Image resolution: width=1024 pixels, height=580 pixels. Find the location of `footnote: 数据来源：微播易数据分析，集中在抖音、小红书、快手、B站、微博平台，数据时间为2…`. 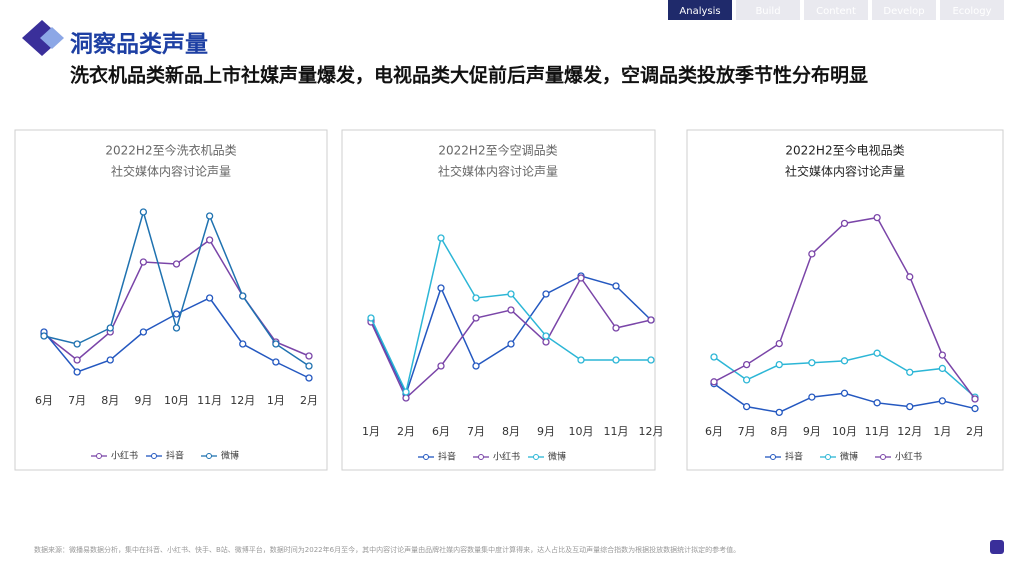

footnote: 数据来源：微播易数据分析，集中在抖音、小红书、快手、B站、微博平台，数据时间为2… is located at coordinates (387, 549).